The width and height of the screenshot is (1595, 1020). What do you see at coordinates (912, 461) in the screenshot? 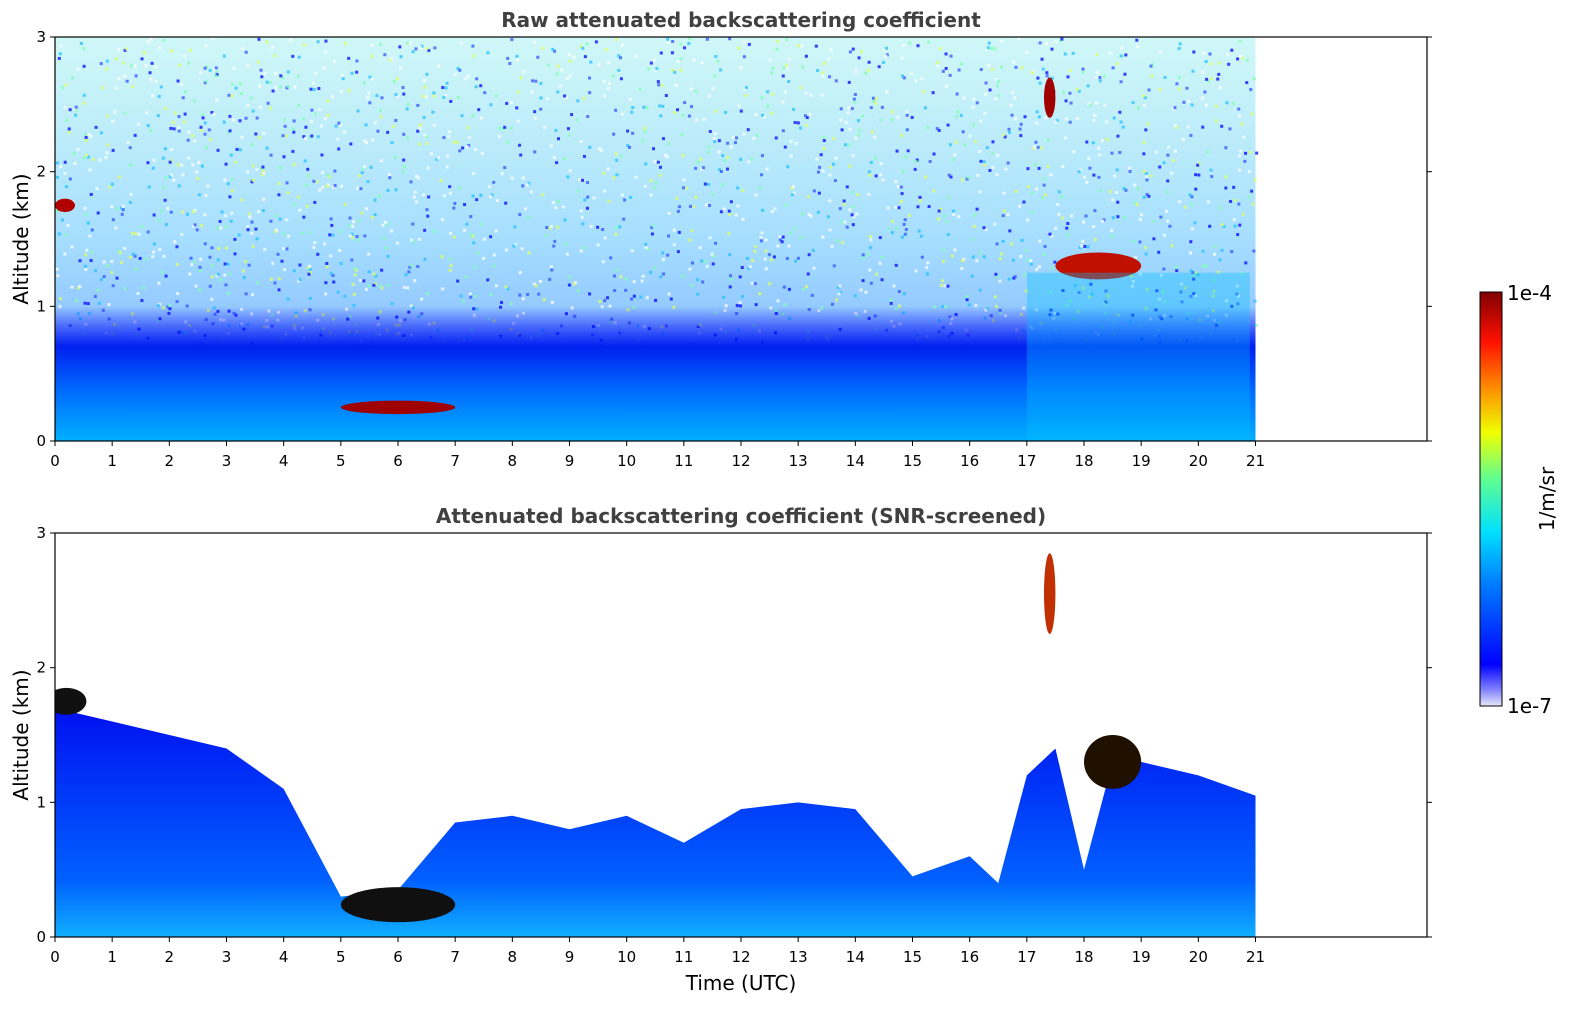
I see `raw-x-tick-label: 15` at bounding box center [912, 461].